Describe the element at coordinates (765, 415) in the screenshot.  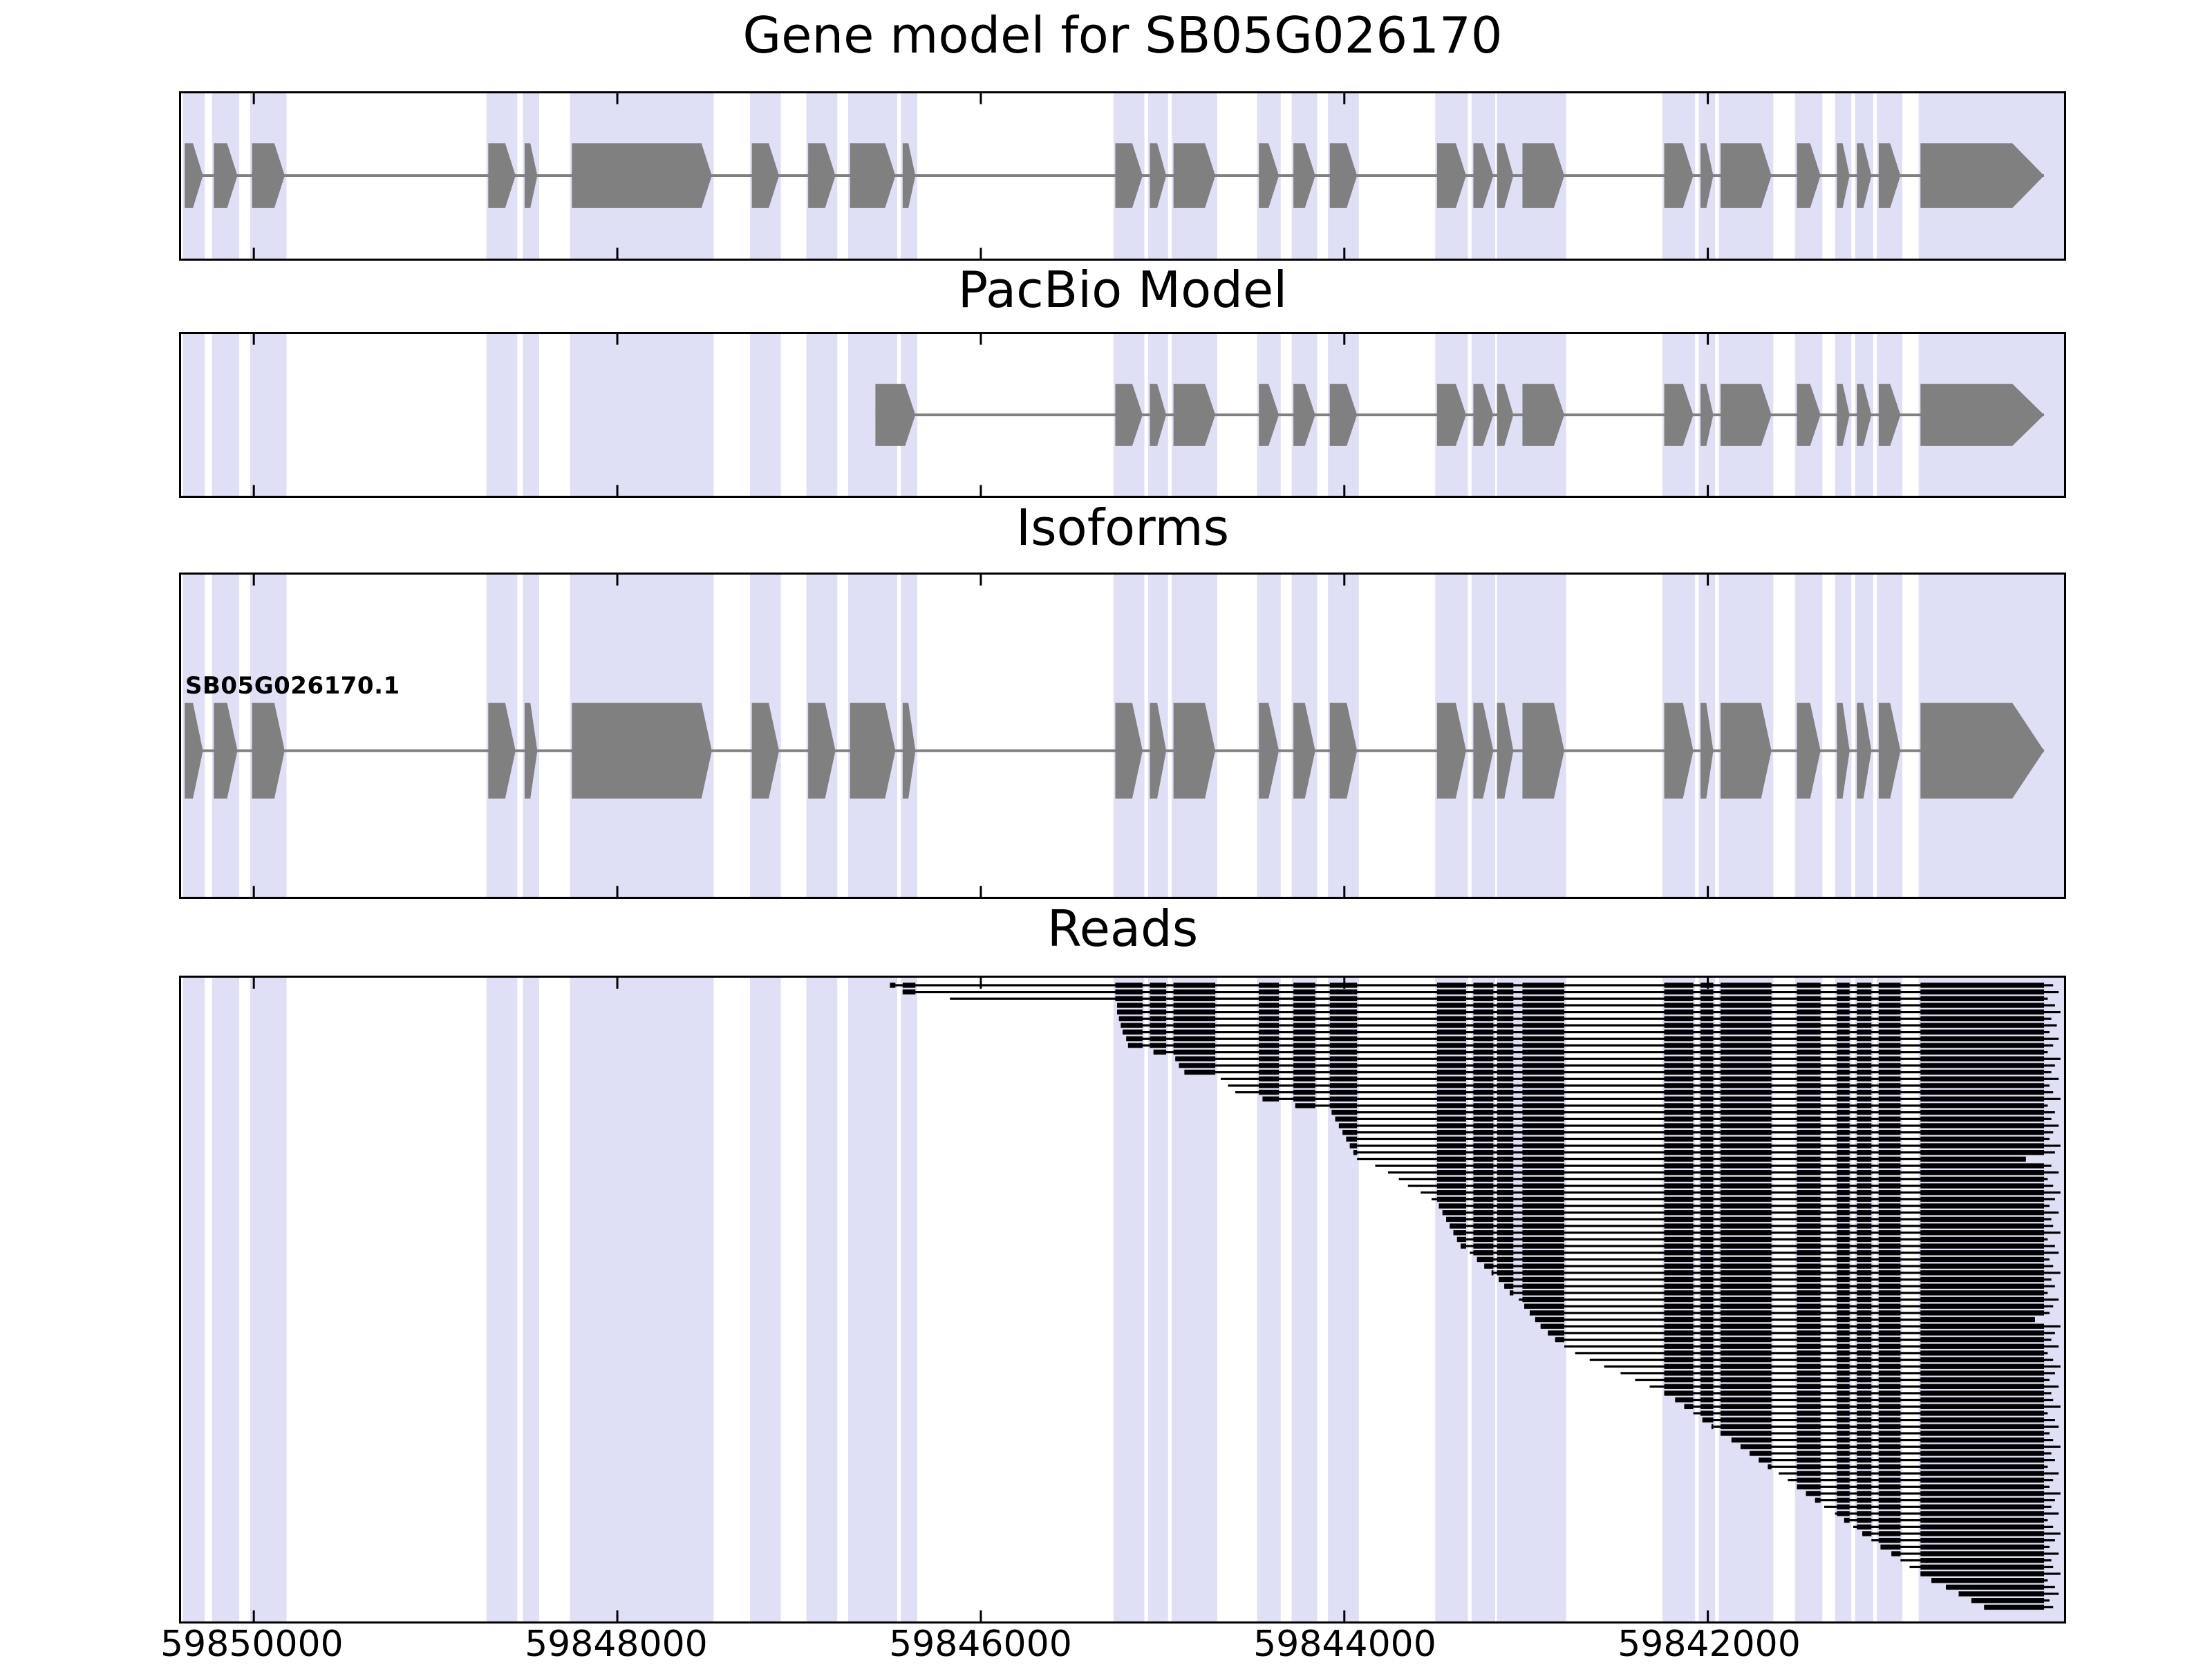
I see `highlight-band` at that location.